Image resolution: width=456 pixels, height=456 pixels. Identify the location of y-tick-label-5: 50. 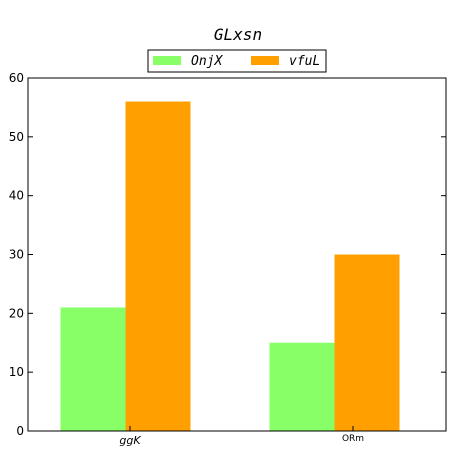
(16, 137).